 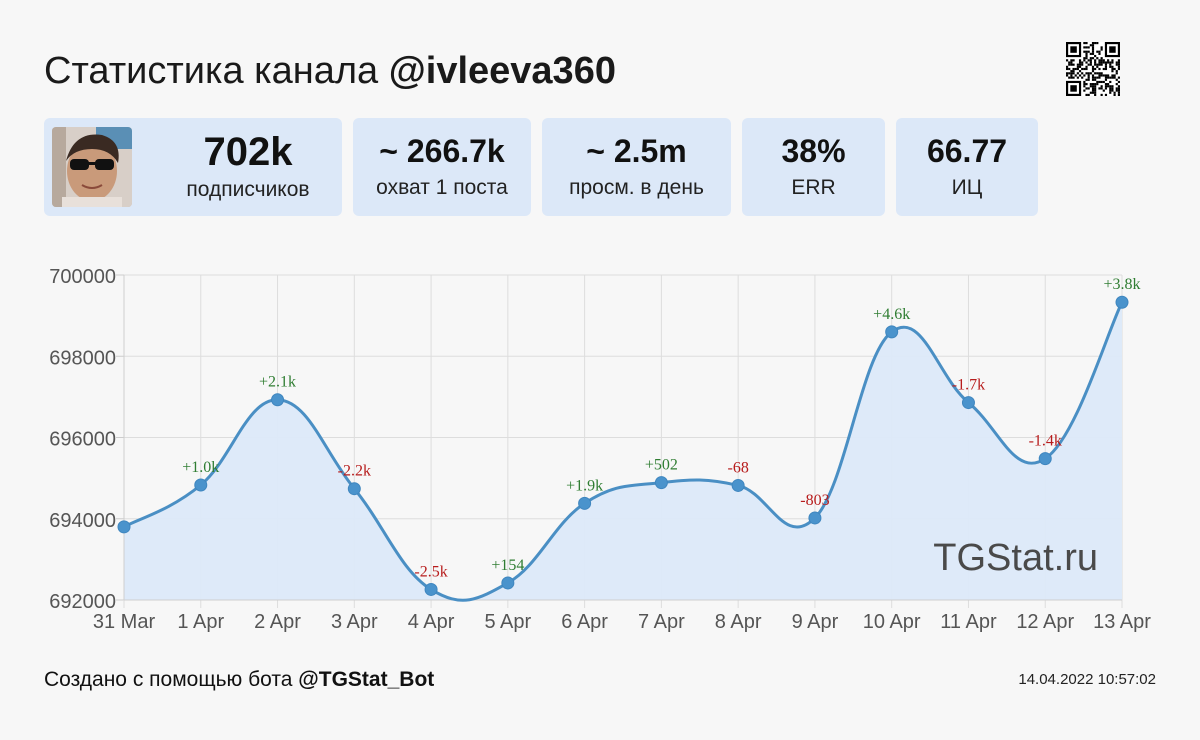 What do you see at coordinates (442, 187) in the screenshot?
I see `reach-label: охват 1 поста` at bounding box center [442, 187].